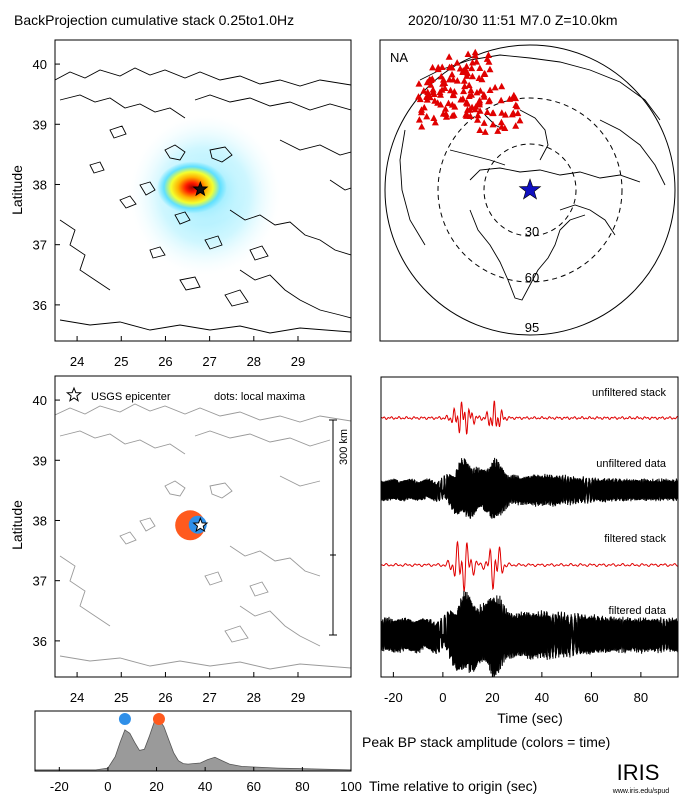 This screenshot has width=686, height=798. What do you see at coordinates (141, 719) in the screenshot?
I see `amplitude-peak-markers` at bounding box center [141, 719].